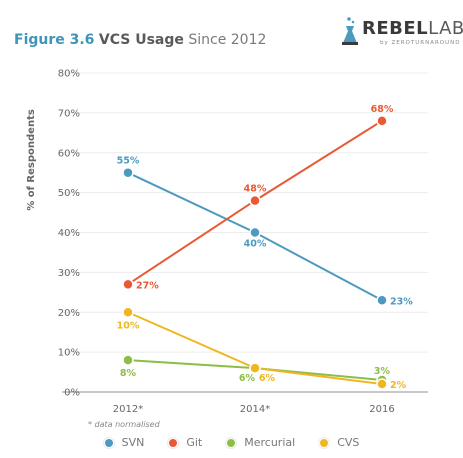  Describe the element at coordinates (382, 109) in the screenshot. I see `data-label: 68%` at that location.